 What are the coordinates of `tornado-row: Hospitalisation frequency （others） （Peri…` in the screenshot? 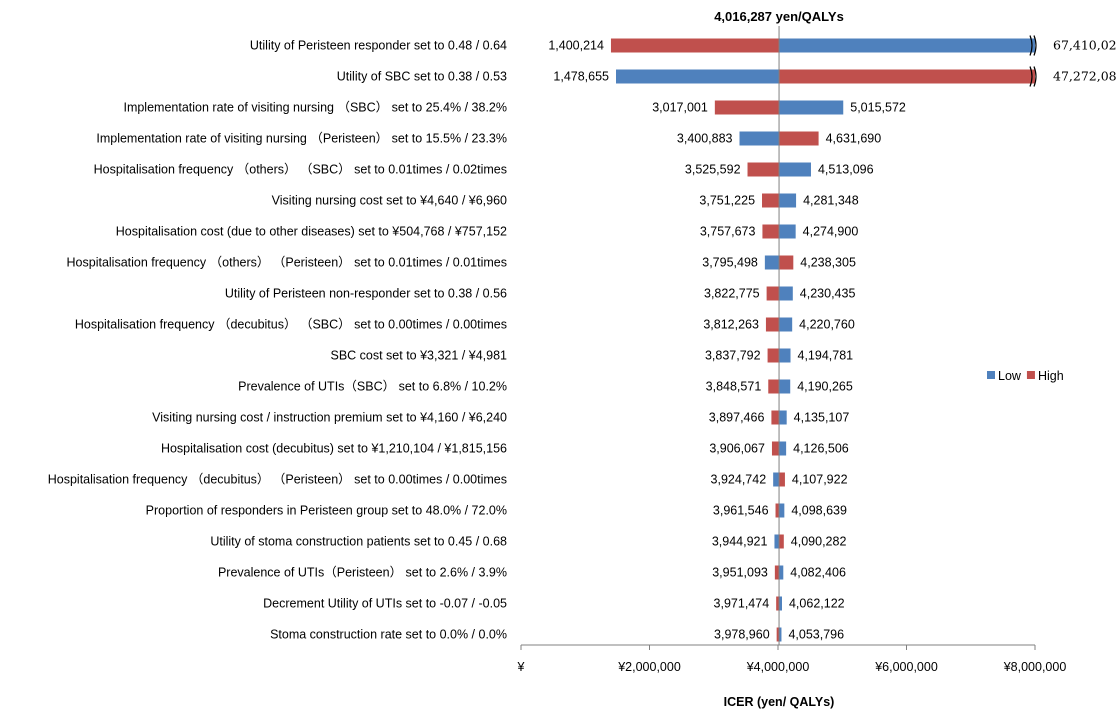 It's located at (461, 262).